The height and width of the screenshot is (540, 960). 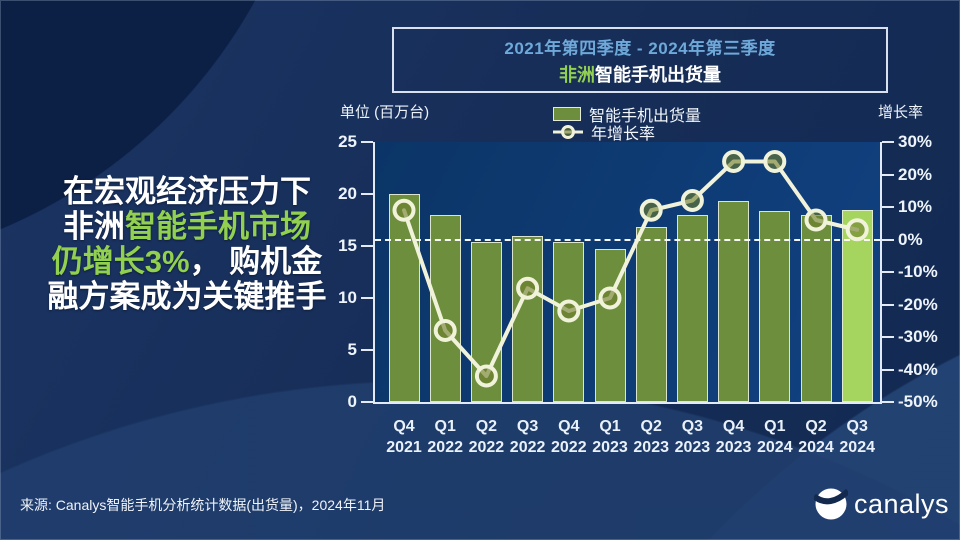 What do you see at coordinates (915, 206) in the screenshot?
I see `growth-axis-tick-label: 10%` at bounding box center [915, 206].